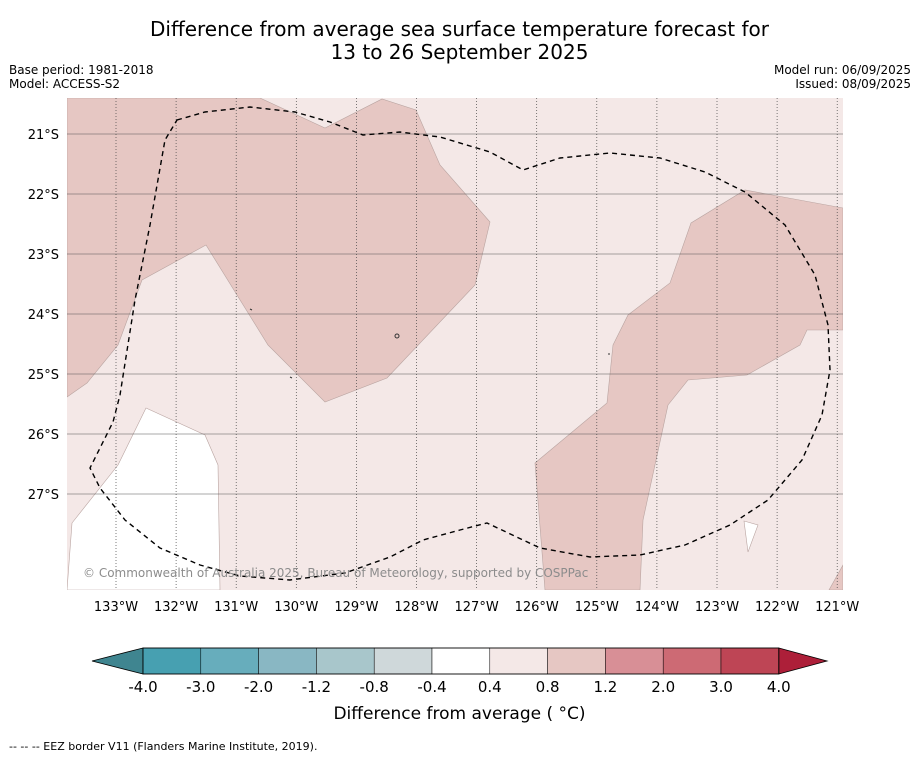 This screenshot has height=758, width=919. What do you see at coordinates (142, 687) in the screenshot?
I see `colorbar-tick-label: -4.0` at bounding box center [142, 687].